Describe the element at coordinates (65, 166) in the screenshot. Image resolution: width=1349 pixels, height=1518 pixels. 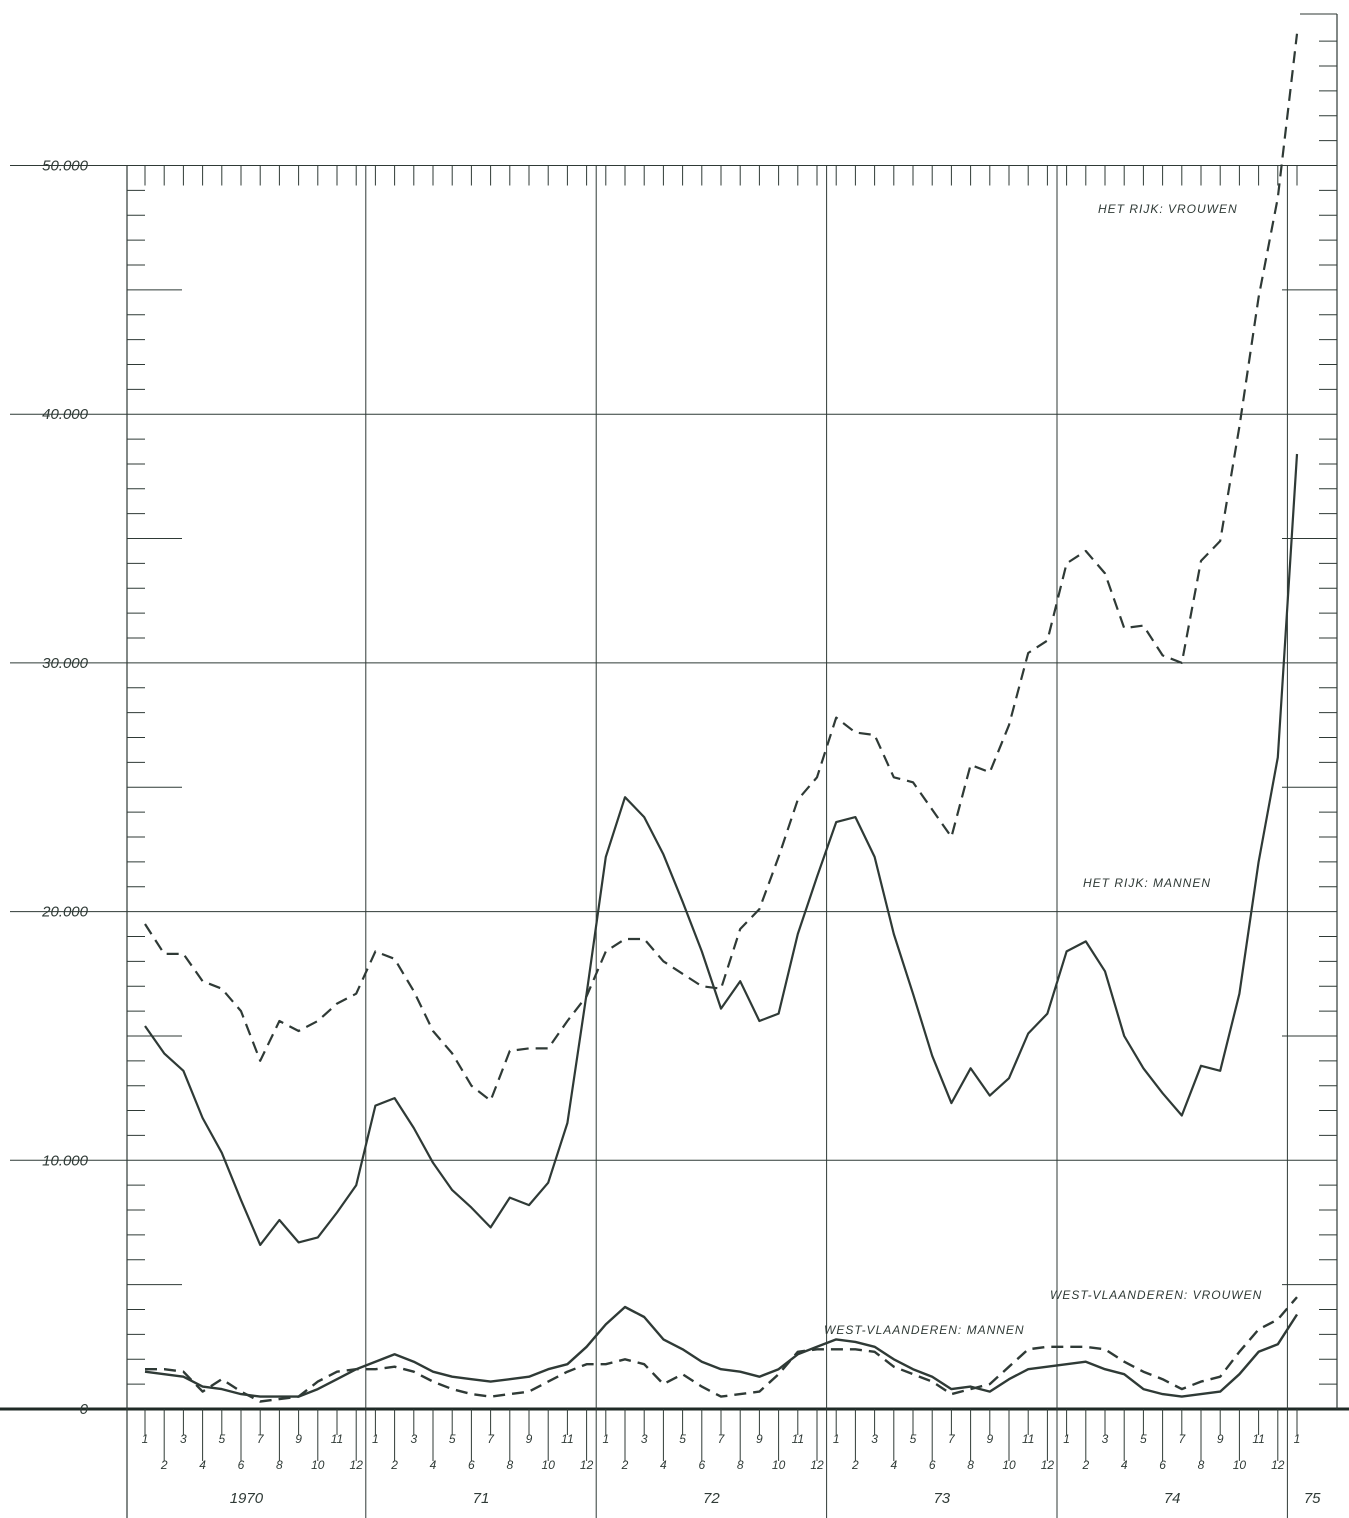
I see `y-tick-label: 50.000` at that location.